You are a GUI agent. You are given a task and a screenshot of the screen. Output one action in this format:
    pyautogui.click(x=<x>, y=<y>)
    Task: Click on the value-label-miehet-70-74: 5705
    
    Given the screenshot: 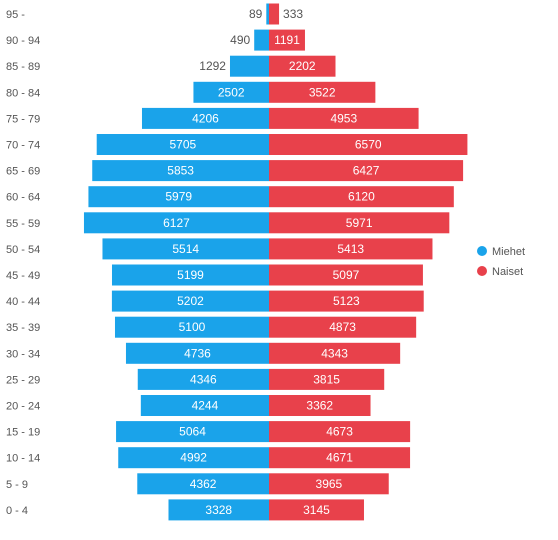 What is the action you would take?
    pyautogui.click(x=183, y=145)
    